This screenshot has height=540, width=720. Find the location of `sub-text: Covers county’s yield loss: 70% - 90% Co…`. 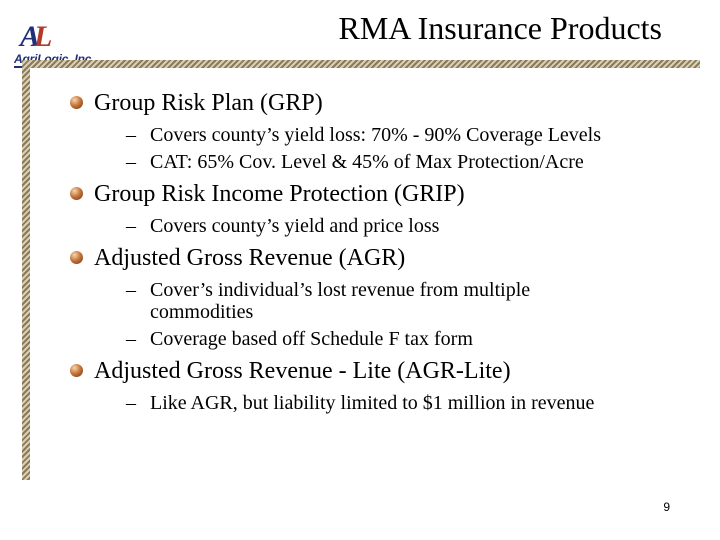

sub-text: Covers county’s yield loss: 70% - 90% Co… is located at coordinates (376, 135).